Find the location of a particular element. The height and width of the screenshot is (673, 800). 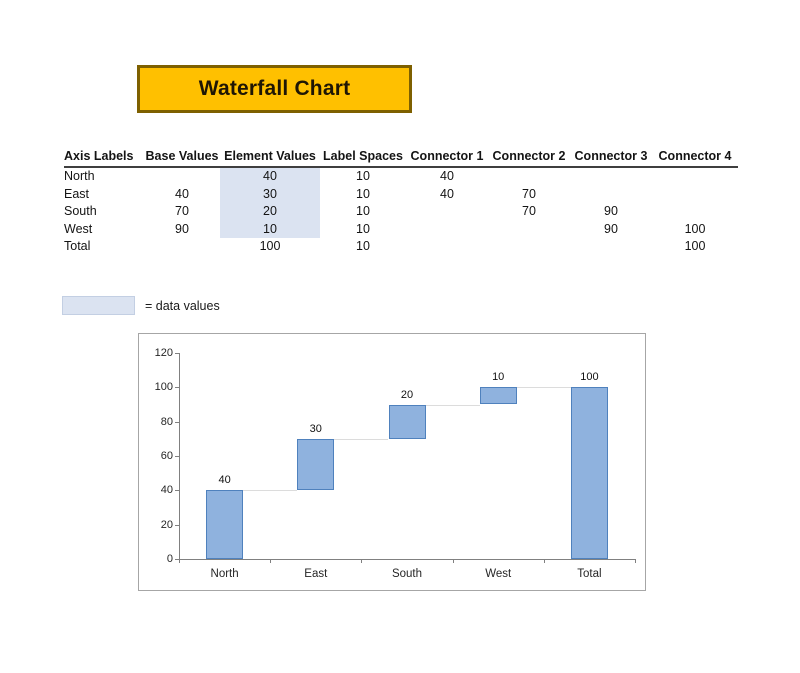

table-row: West 90 10 10 90 100 is located at coordinates (401, 229).